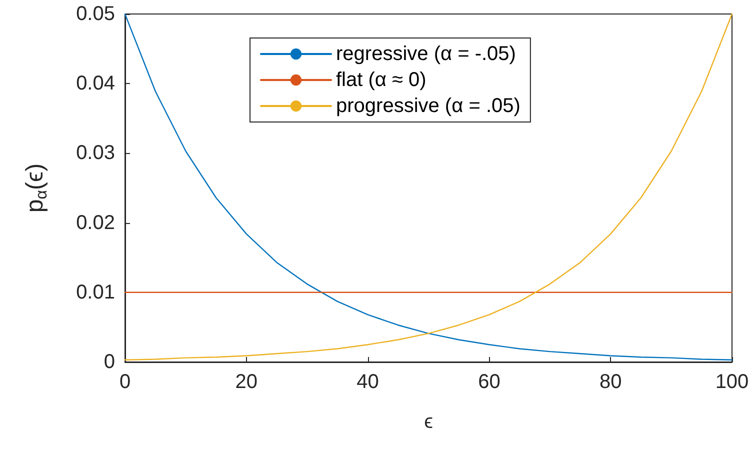  Describe the element at coordinates (367, 382) in the screenshot. I see `x-tick-label: 40` at that location.